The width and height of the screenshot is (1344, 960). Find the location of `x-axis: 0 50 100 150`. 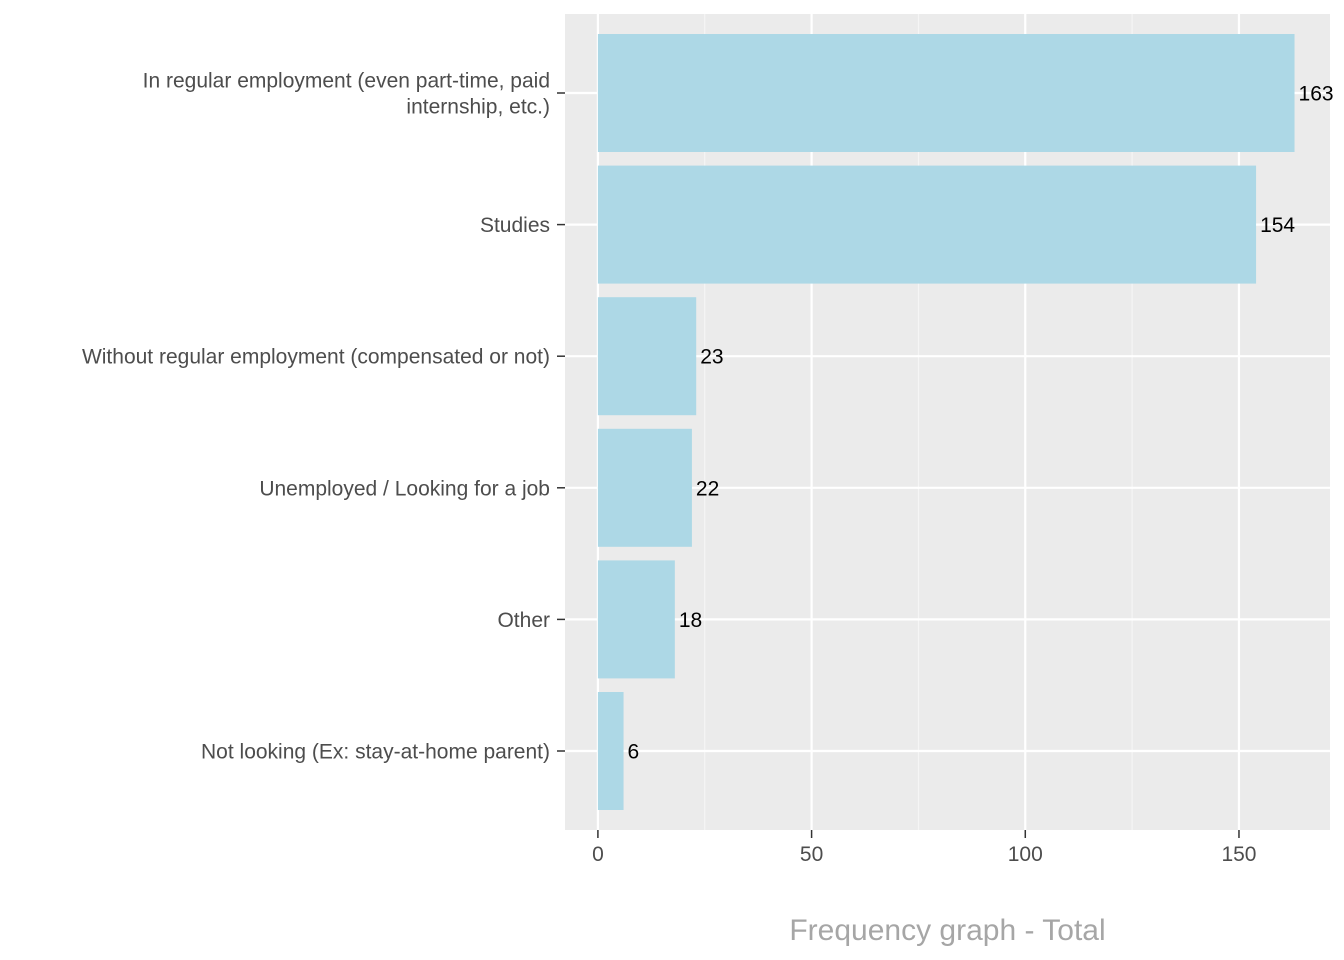

x-axis: 0 50 100 150 is located at coordinates (924, 848).